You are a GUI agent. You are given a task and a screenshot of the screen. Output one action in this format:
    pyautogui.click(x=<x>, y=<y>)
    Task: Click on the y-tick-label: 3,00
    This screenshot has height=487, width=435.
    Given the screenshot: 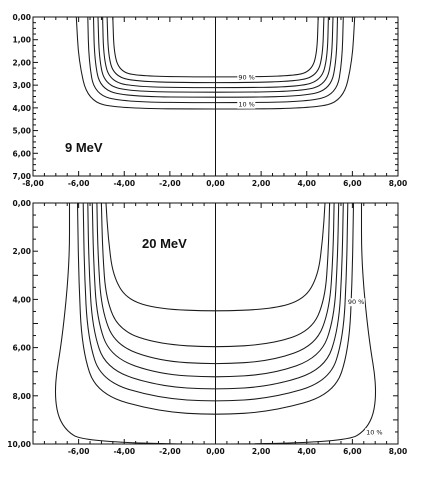 What is the action you would take?
    pyautogui.click(x=21, y=85)
    